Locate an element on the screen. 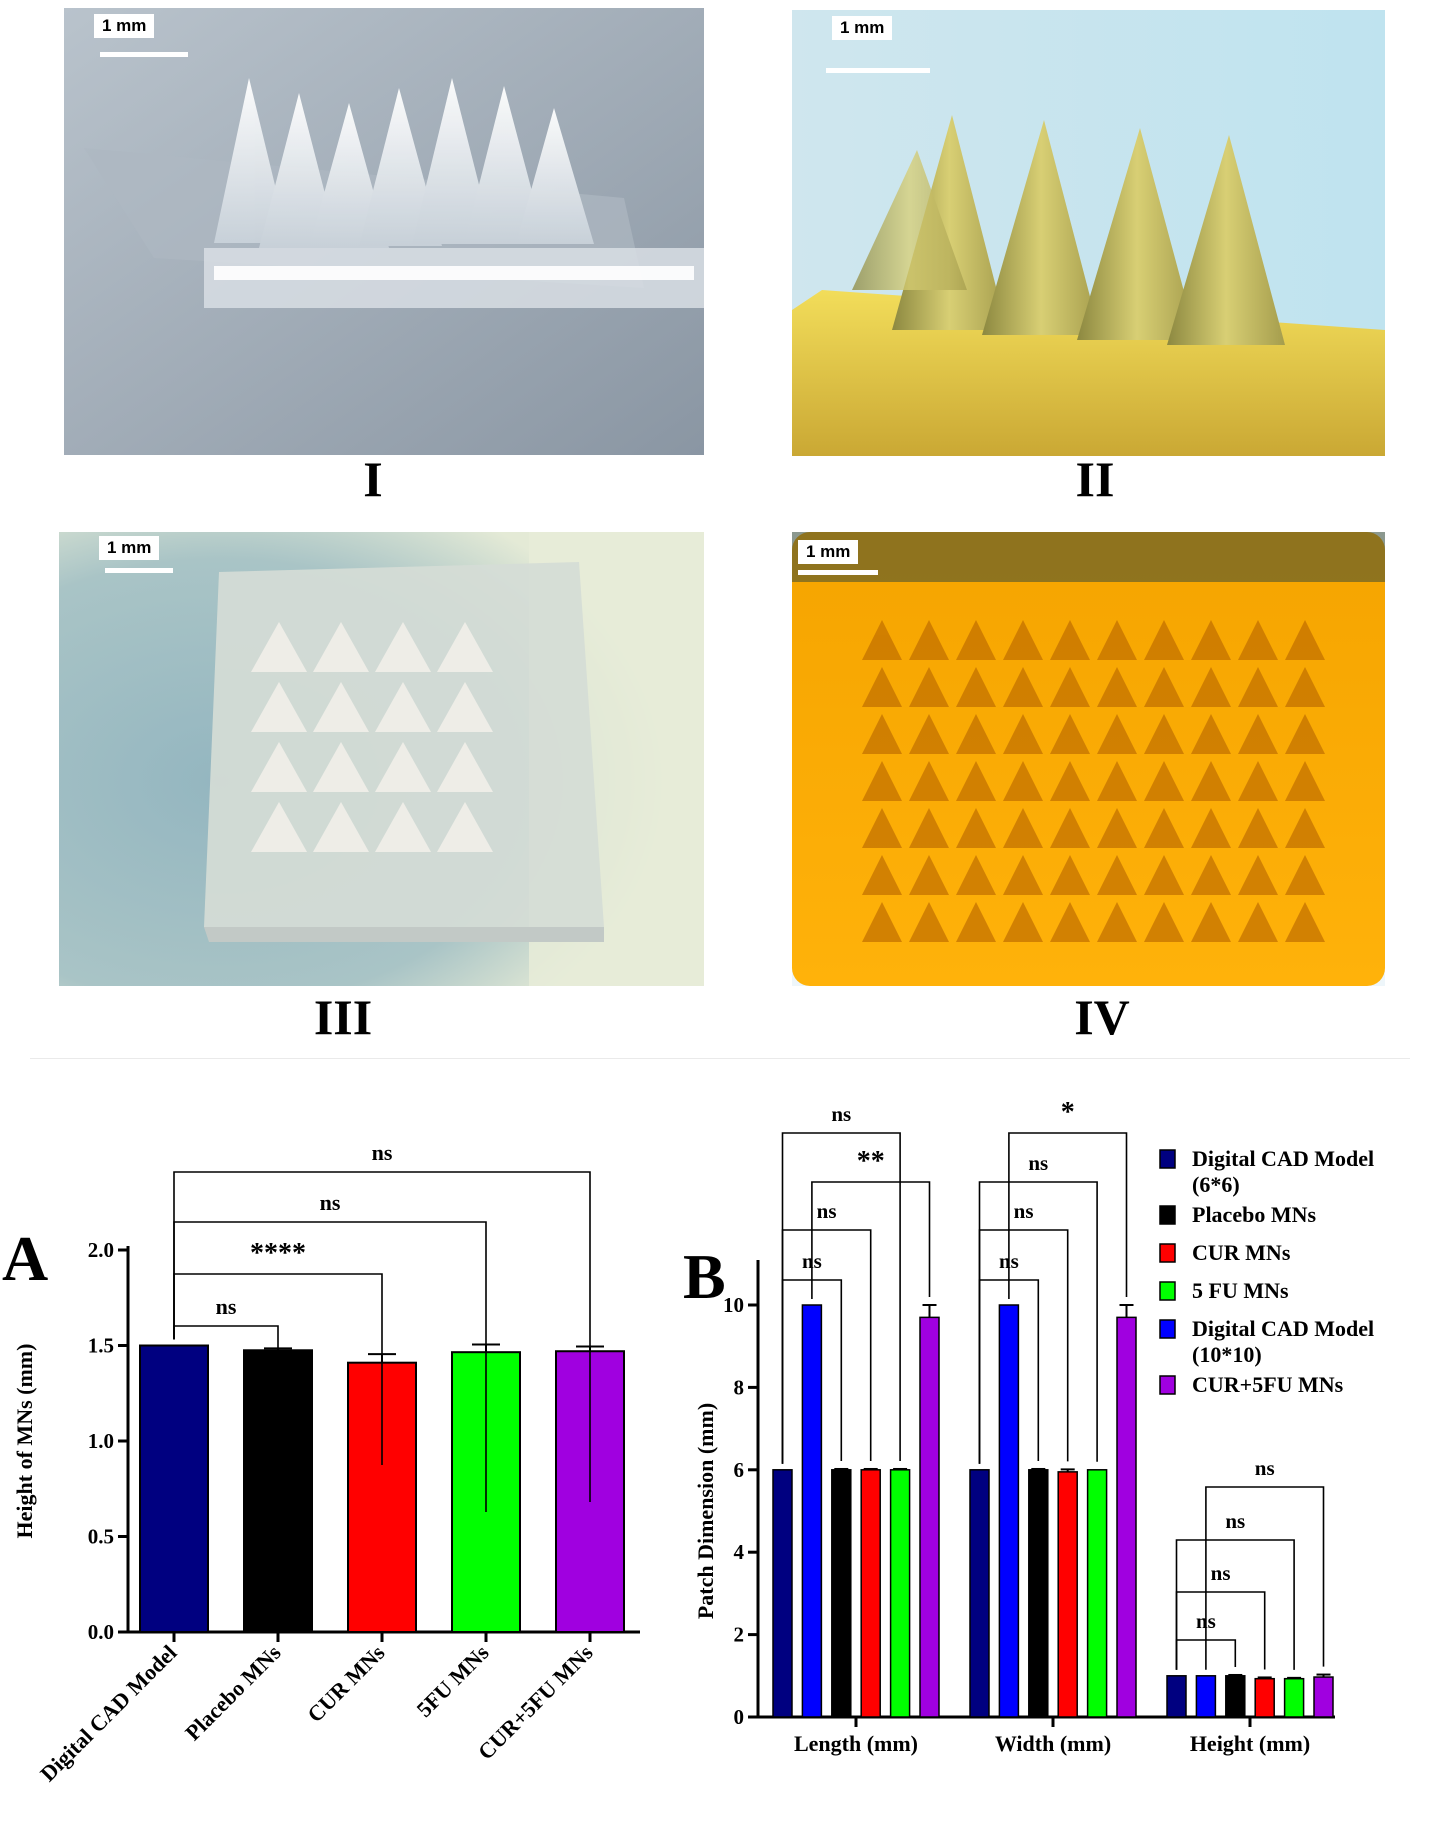  x-tick-label: Length (mm) is located at coordinates (856, 1743).